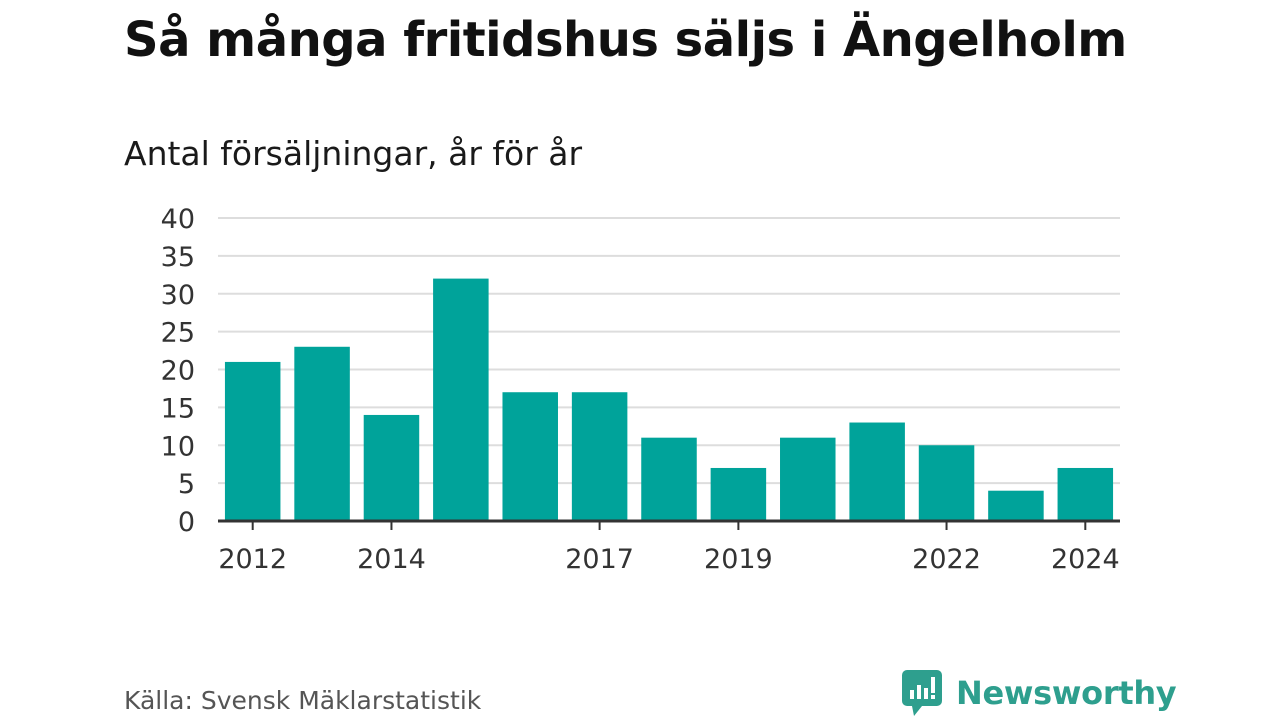 This screenshot has height=720, width=1280. I want to click on source-note: Källa: Svensk Mäklarstatistik, so click(303, 700).